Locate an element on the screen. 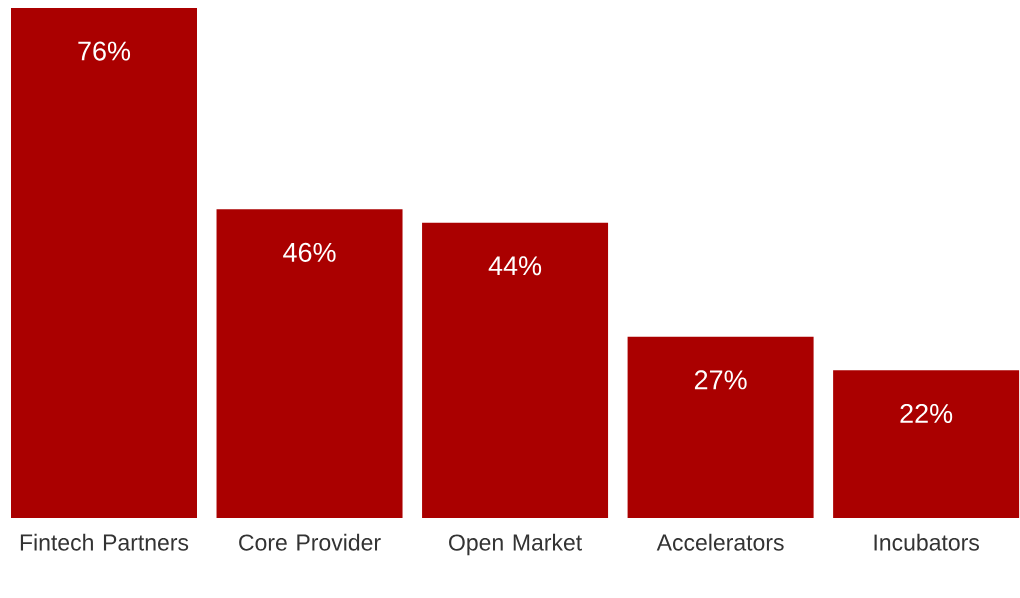 The image size is (1020, 598). data-label: 44% is located at coordinates (515, 266).